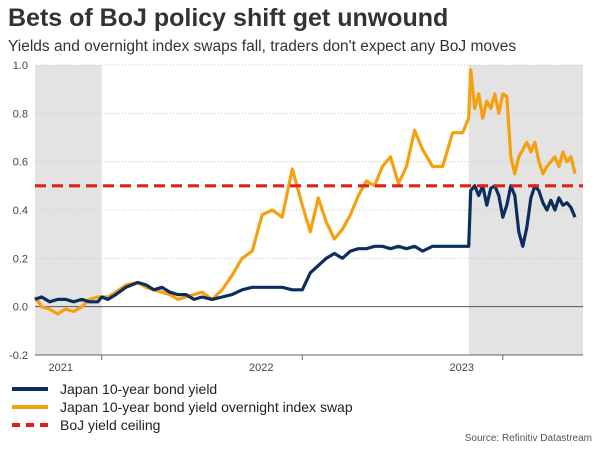  I want to click on chart-title: Bets of BoJ policy shift get unwound, so click(228, 18).